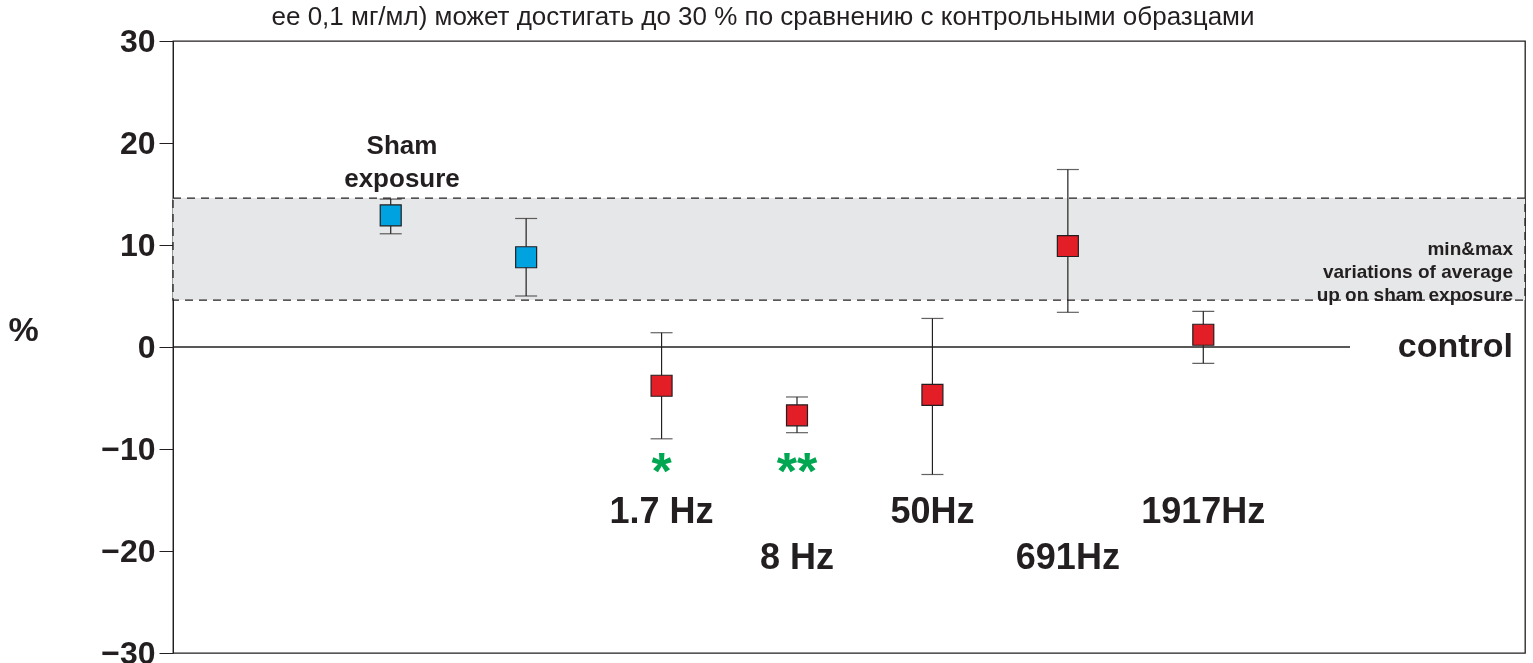 The width and height of the screenshot is (1533, 663). Describe the element at coordinates (797, 471) in the screenshot. I see `annotation: **` at that location.